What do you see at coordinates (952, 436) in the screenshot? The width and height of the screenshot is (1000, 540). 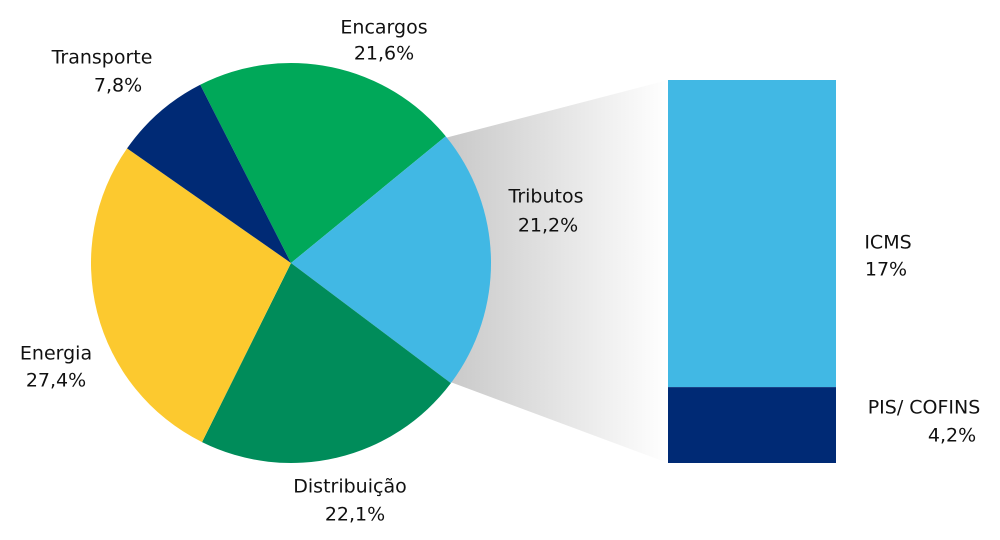 I see `segment-value-label: 4,2%` at bounding box center [952, 436].